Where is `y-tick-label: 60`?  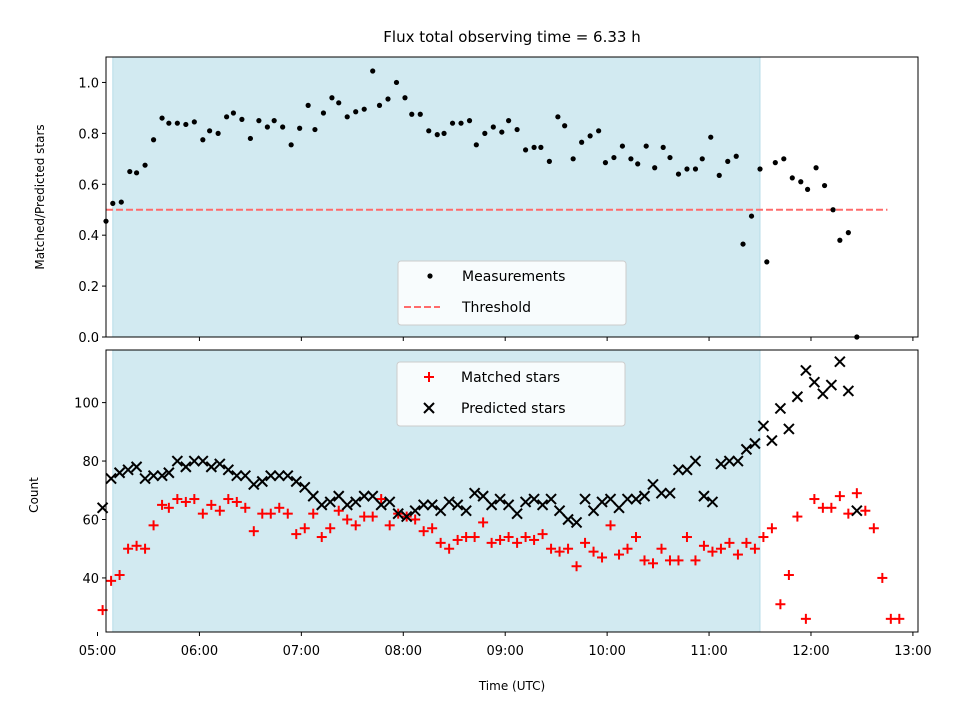
y-tick-label: 60 is located at coordinates (90, 520).